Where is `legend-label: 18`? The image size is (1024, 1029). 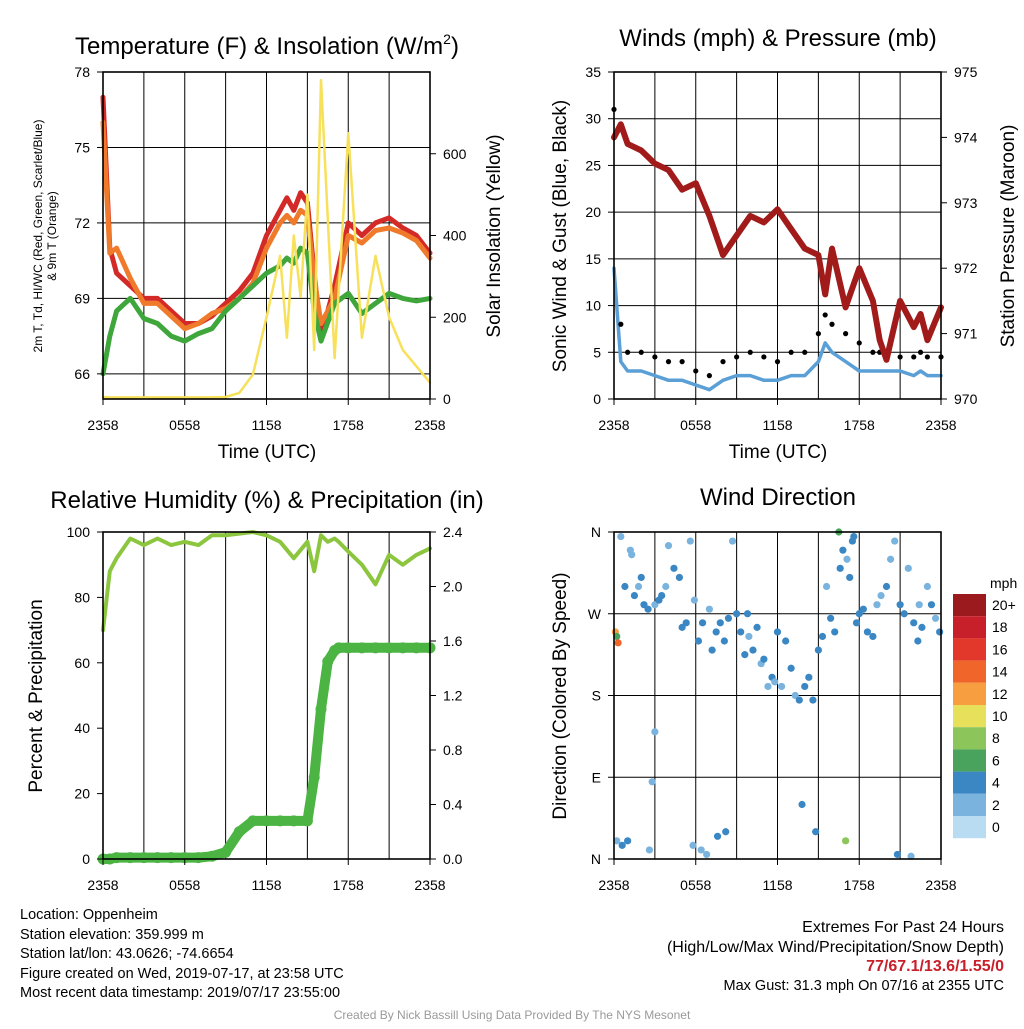 legend-label: 18 is located at coordinates (1000, 627).